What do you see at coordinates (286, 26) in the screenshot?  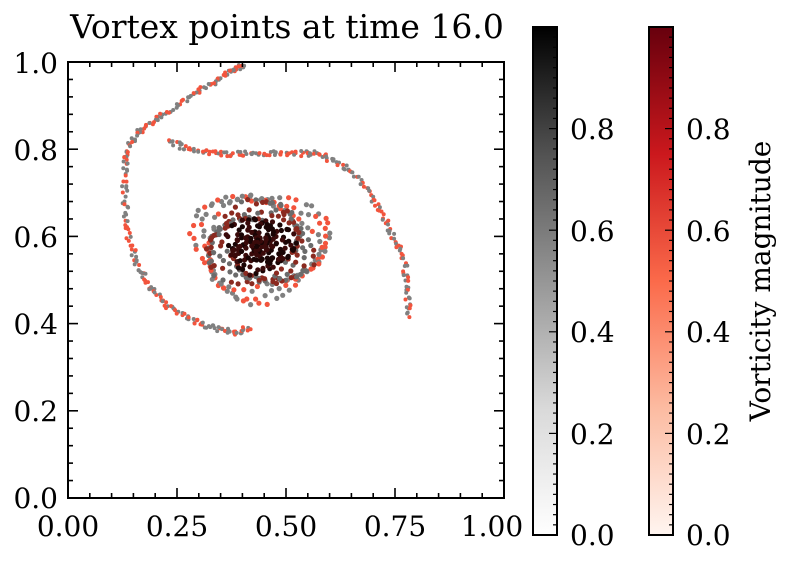 I see `chart-title: Vortex points at time 16.0` at bounding box center [286, 26].